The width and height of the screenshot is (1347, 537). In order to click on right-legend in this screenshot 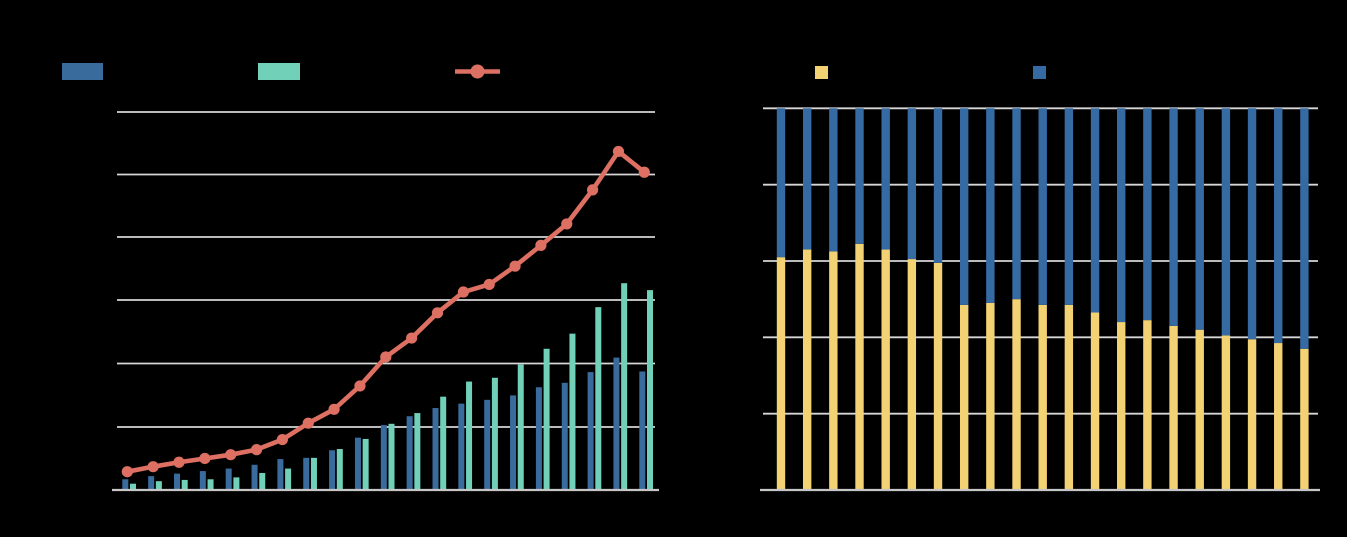, I will do `click(930, 72)`.